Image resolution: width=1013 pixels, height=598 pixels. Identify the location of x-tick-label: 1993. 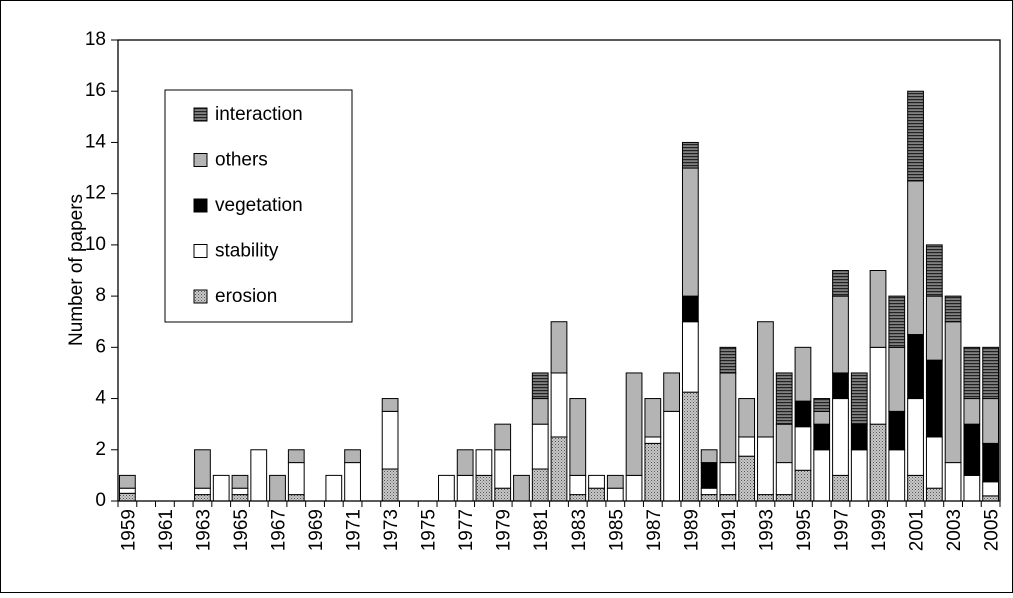
(766, 530).